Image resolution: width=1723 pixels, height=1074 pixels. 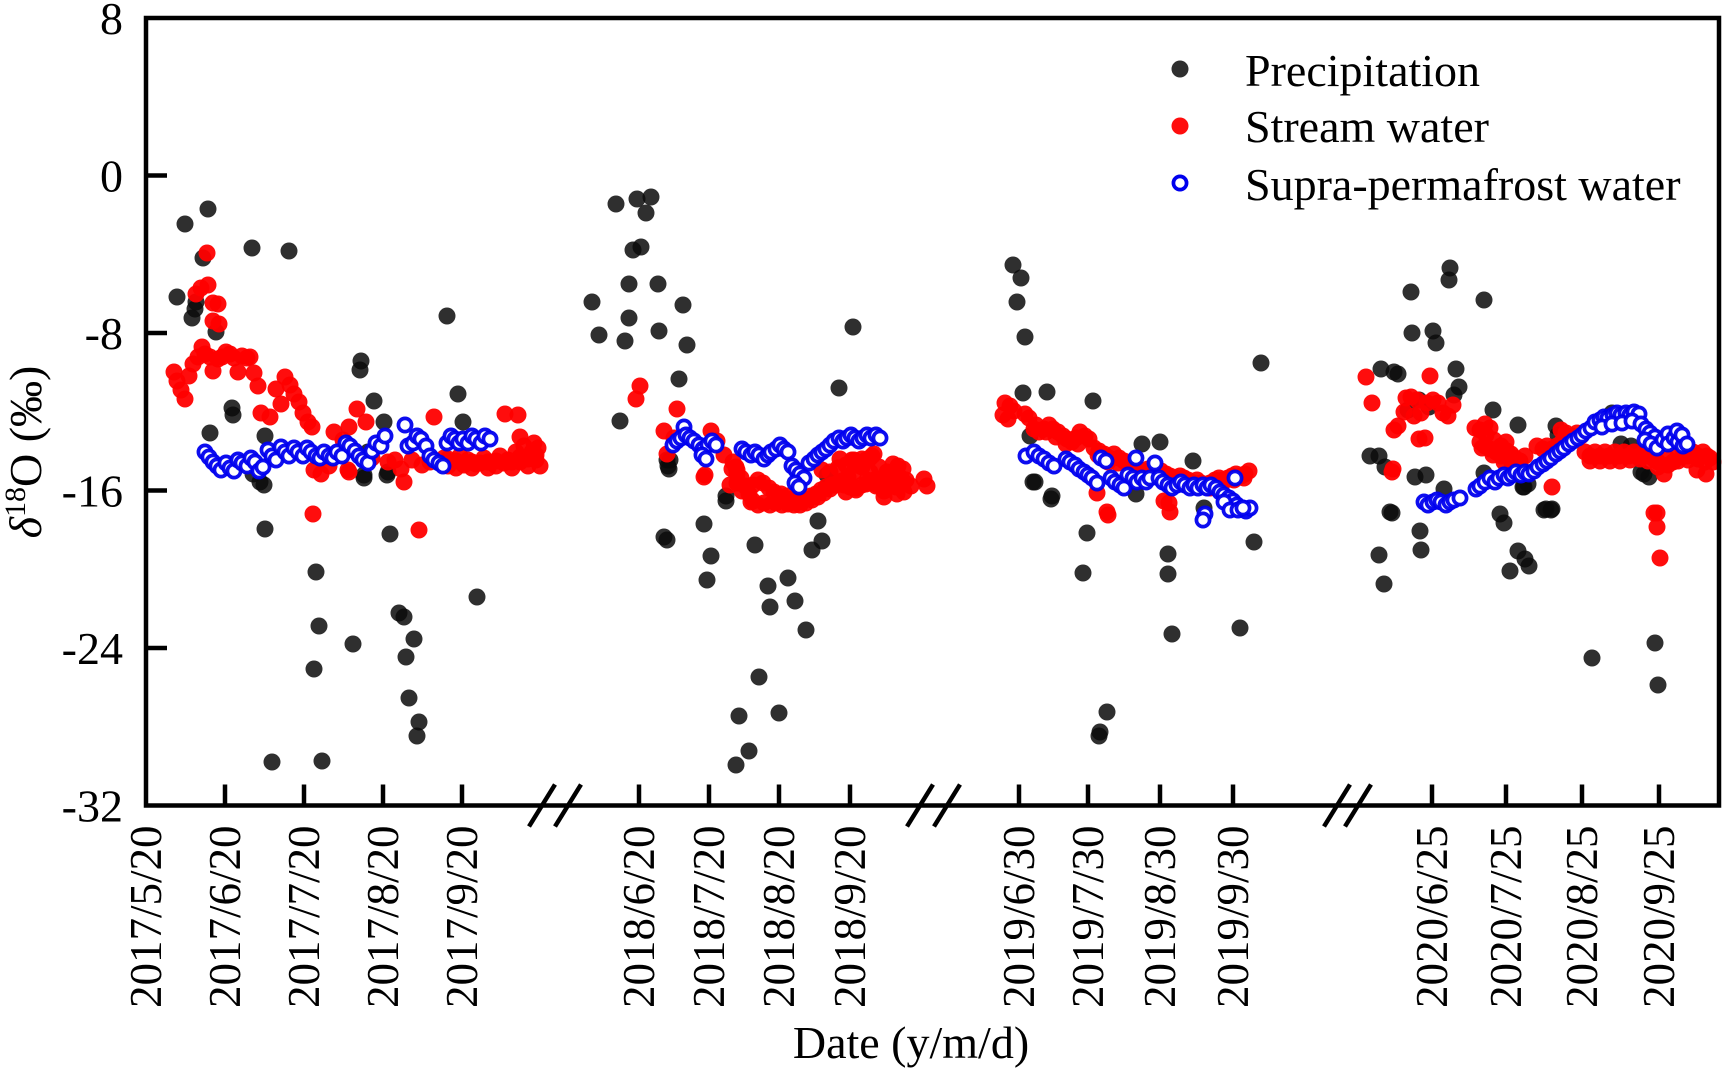 What do you see at coordinates (1506, 916) in the screenshot?
I see `svg-text: 2020/7/25` at bounding box center [1506, 916].